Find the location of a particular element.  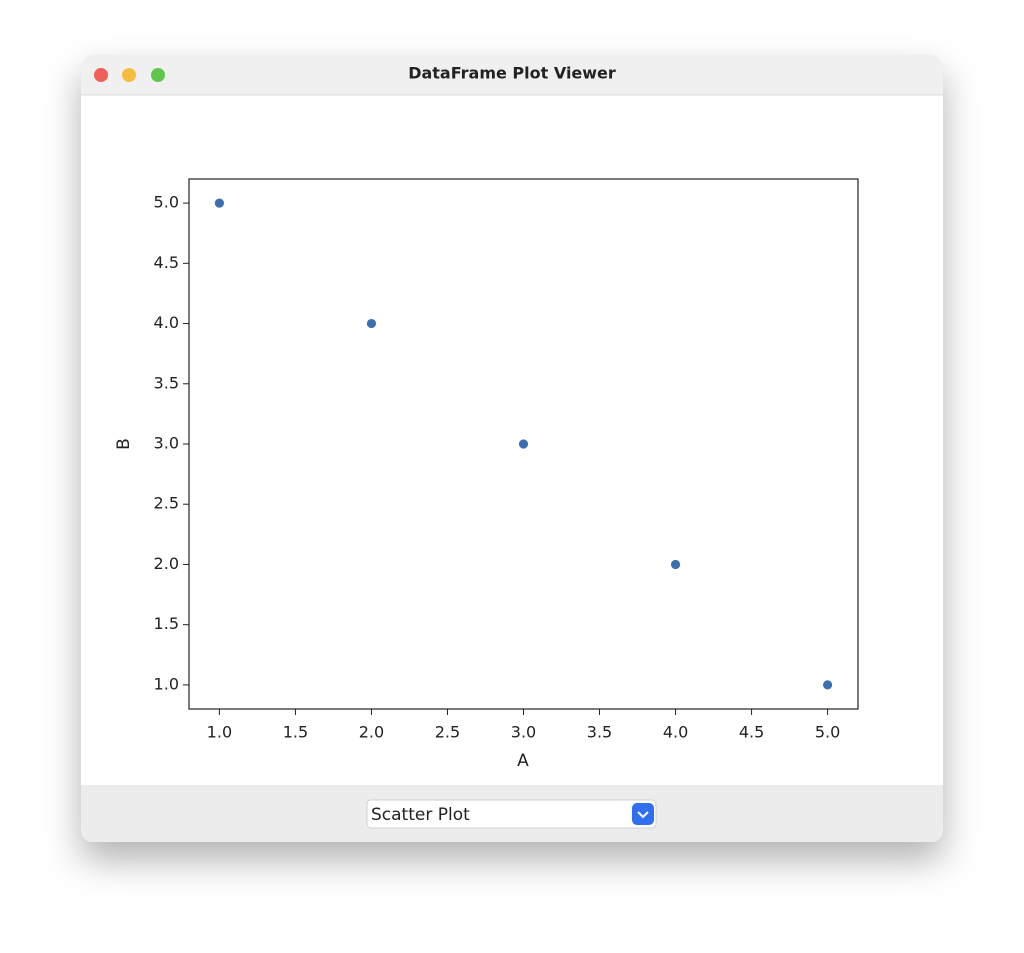

y-tick-label: 1.0 is located at coordinates (166, 683).